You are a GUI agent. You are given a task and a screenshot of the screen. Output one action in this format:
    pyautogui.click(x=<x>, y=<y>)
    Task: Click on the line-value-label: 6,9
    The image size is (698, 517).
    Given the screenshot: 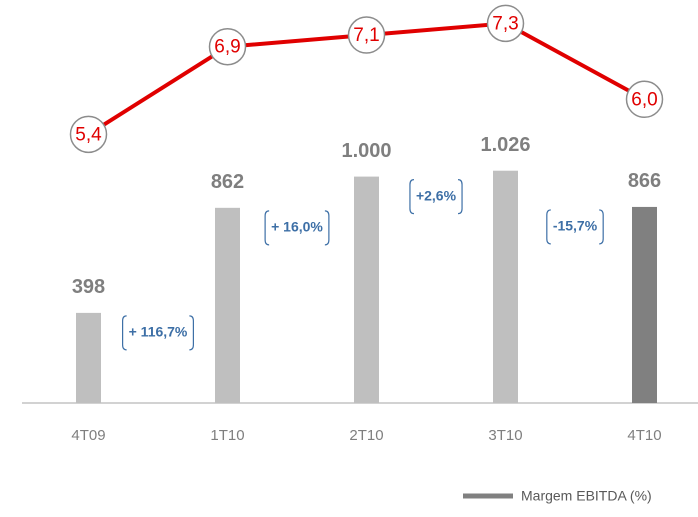 What is the action you would take?
    pyautogui.click(x=227, y=47)
    